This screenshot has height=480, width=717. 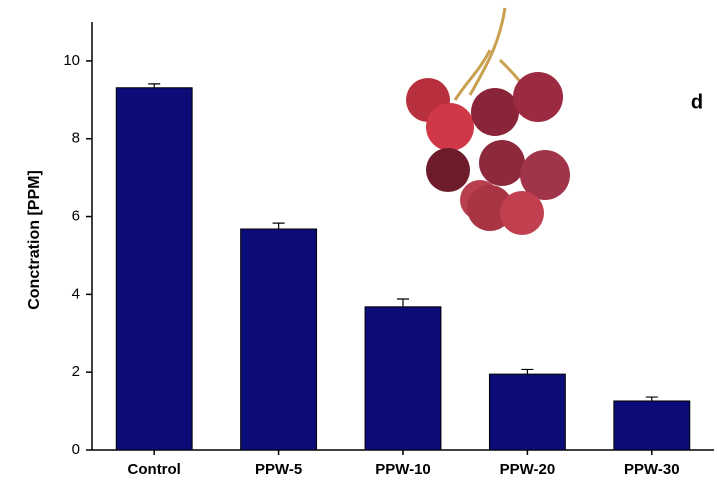 What do you see at coordinates (34, 240) in the screenshot?
I see `y-axis-label: Conctration [PPM]` at bounding box center [34, 240].